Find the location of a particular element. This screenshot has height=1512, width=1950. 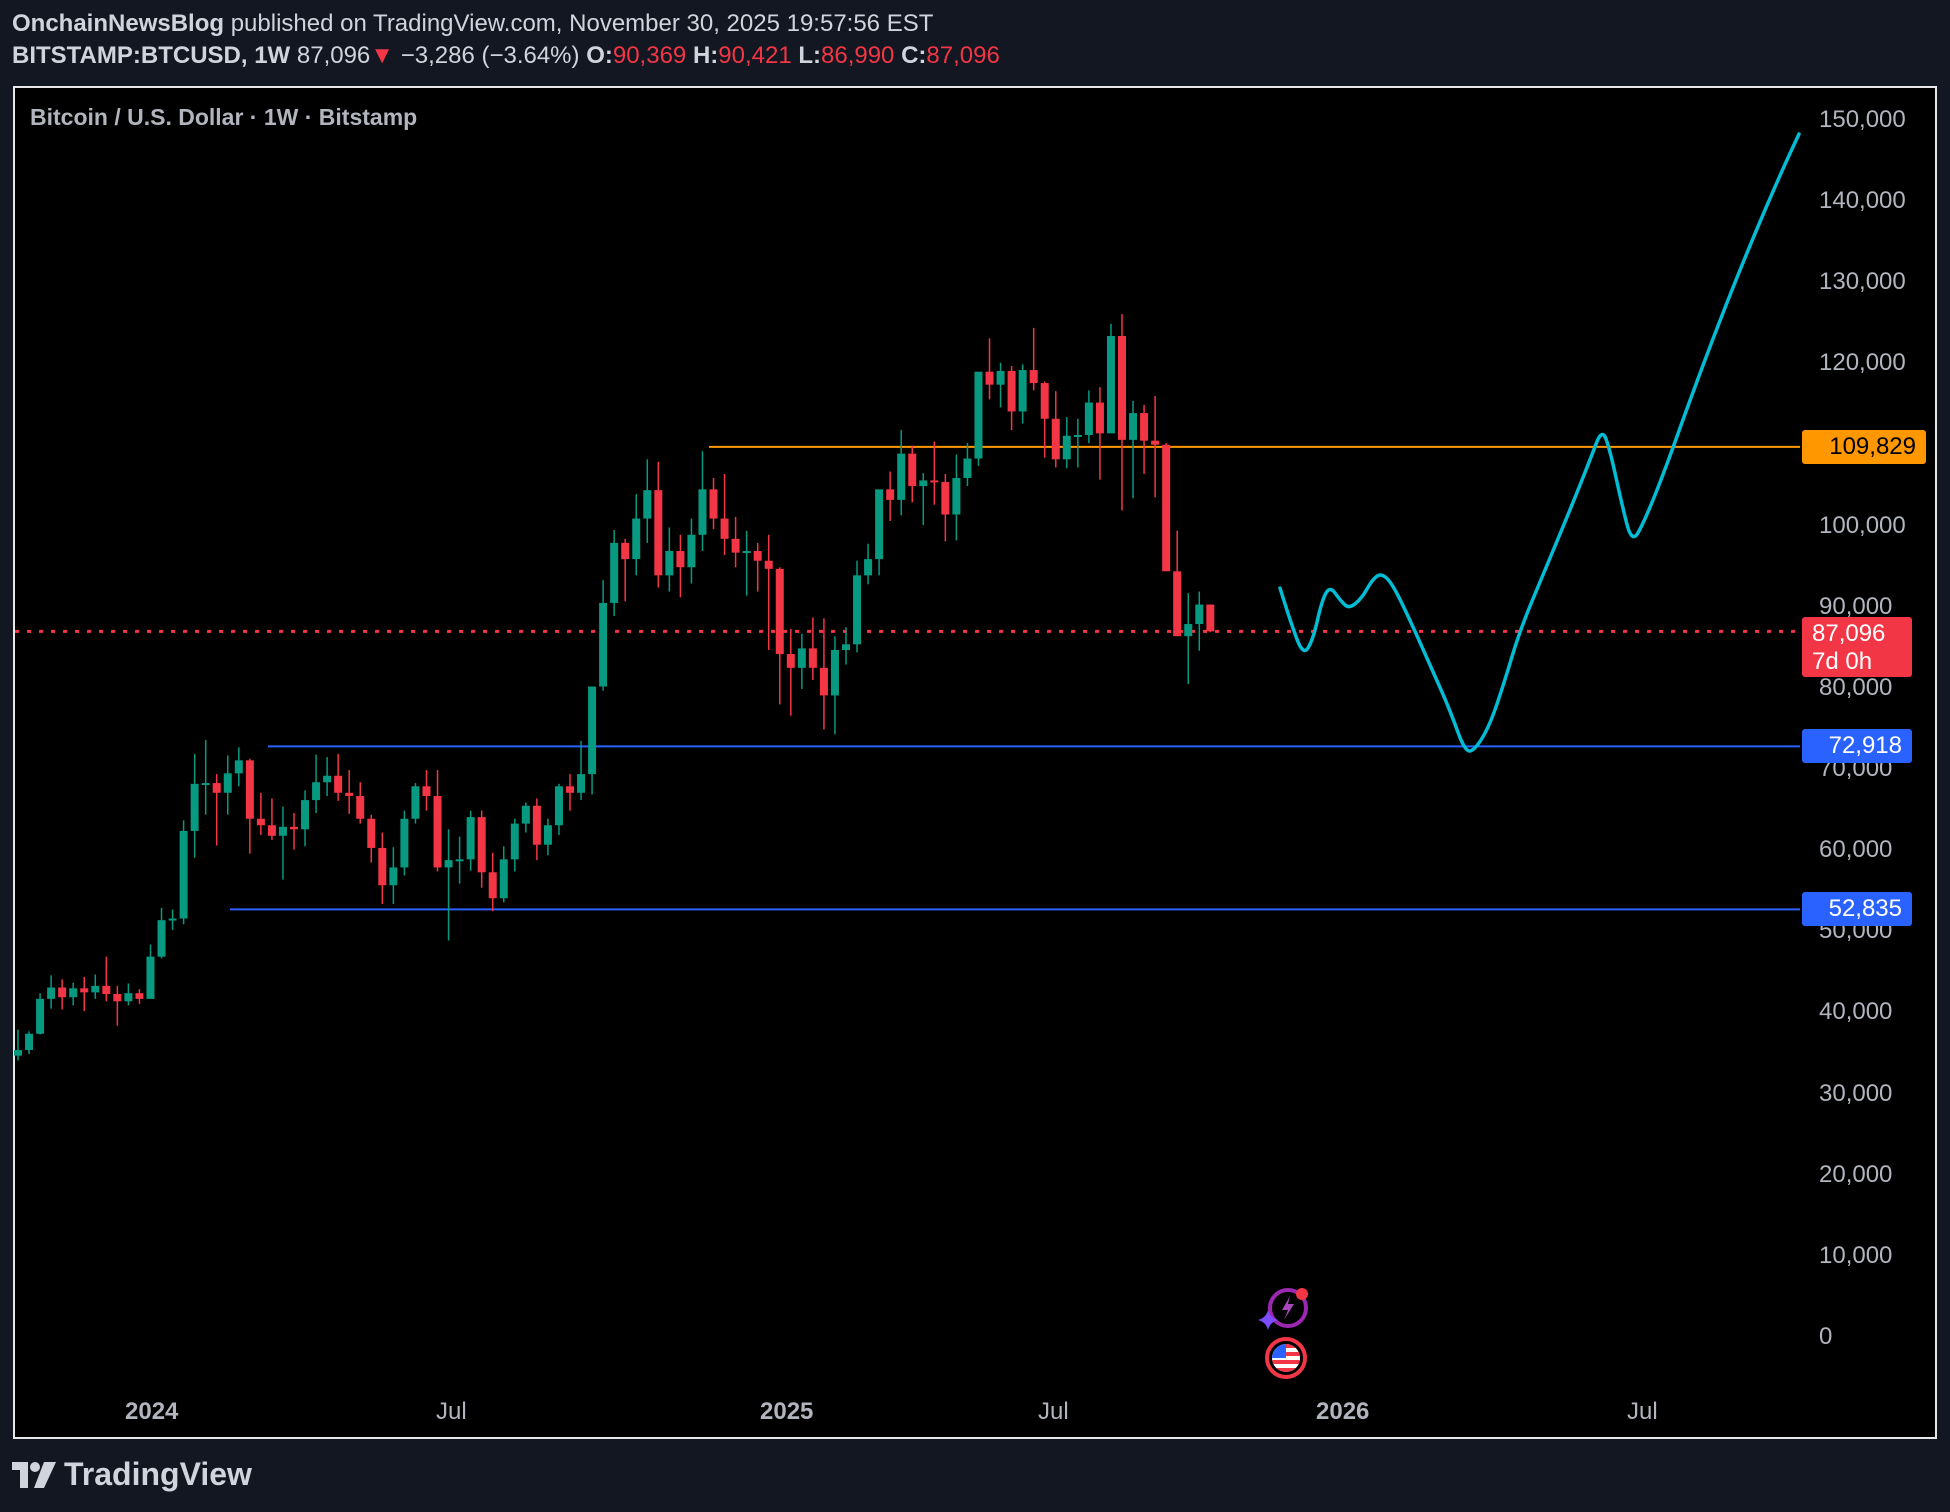

resistance-price-badge: 109,829 is located at coordinates (1864, 447).